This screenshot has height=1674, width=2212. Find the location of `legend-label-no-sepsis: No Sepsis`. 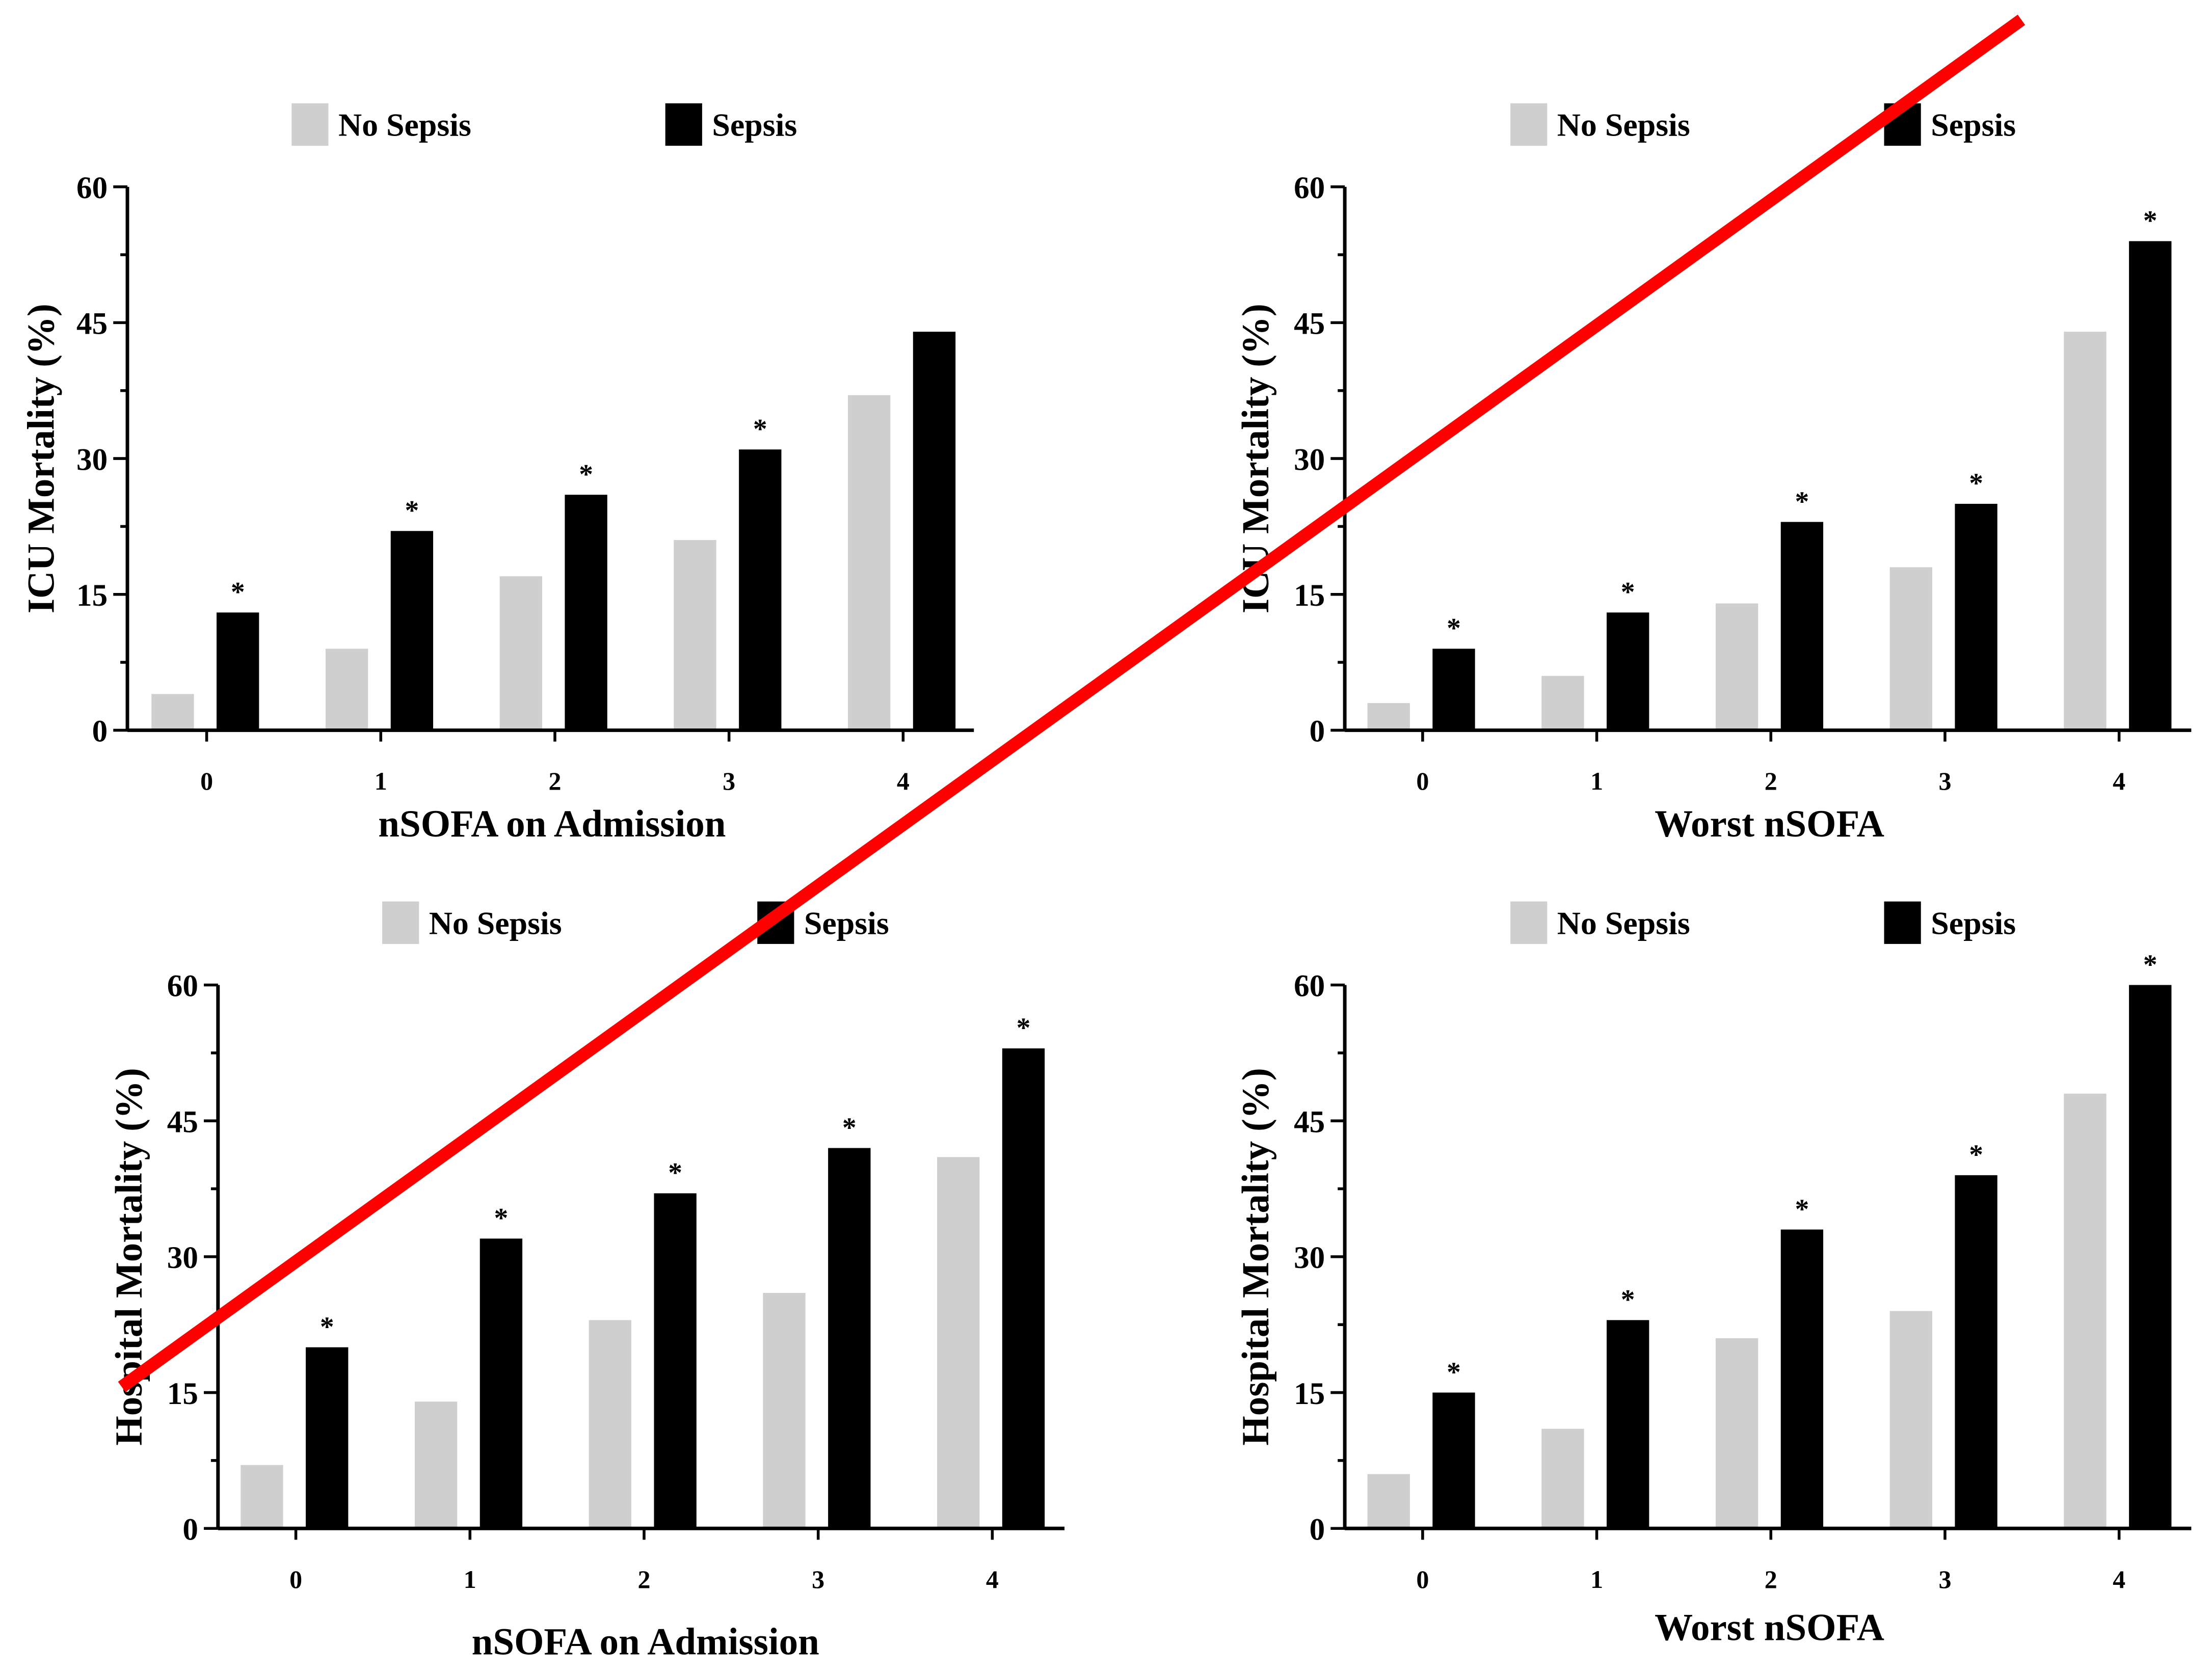

legend-label-no-sepsis: No Sepsis is located at coordinates (404, 125).